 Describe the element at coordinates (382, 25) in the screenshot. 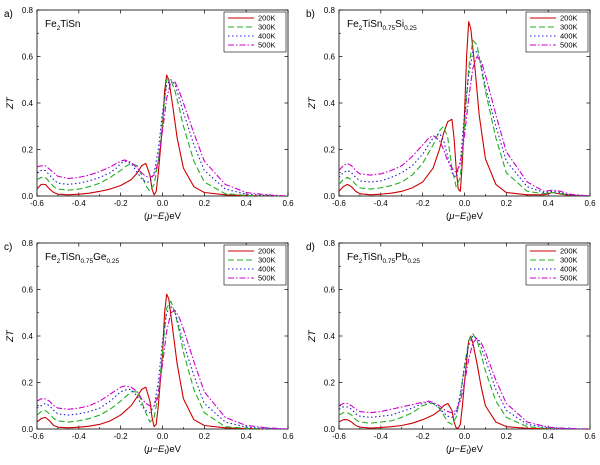

I see `compound-title: Fe2TiSn0.75Si0.25` at that location.